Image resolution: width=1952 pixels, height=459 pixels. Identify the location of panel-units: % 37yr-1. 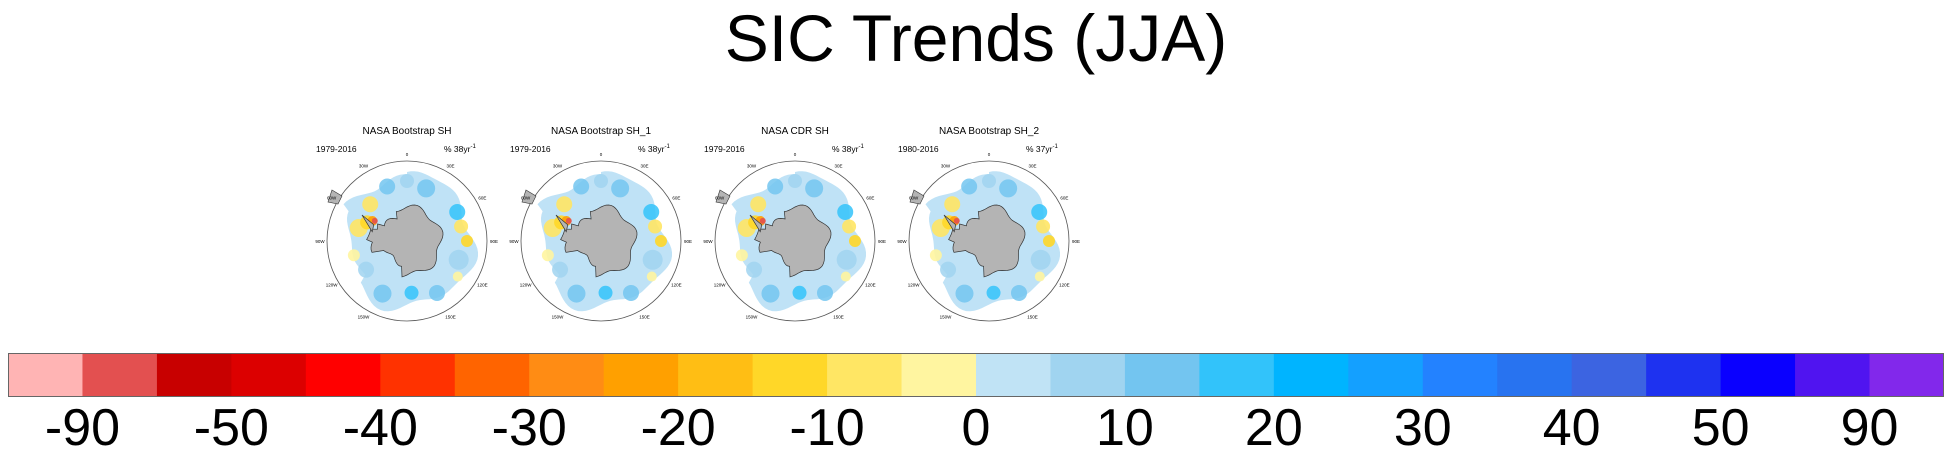
(1042, 149).